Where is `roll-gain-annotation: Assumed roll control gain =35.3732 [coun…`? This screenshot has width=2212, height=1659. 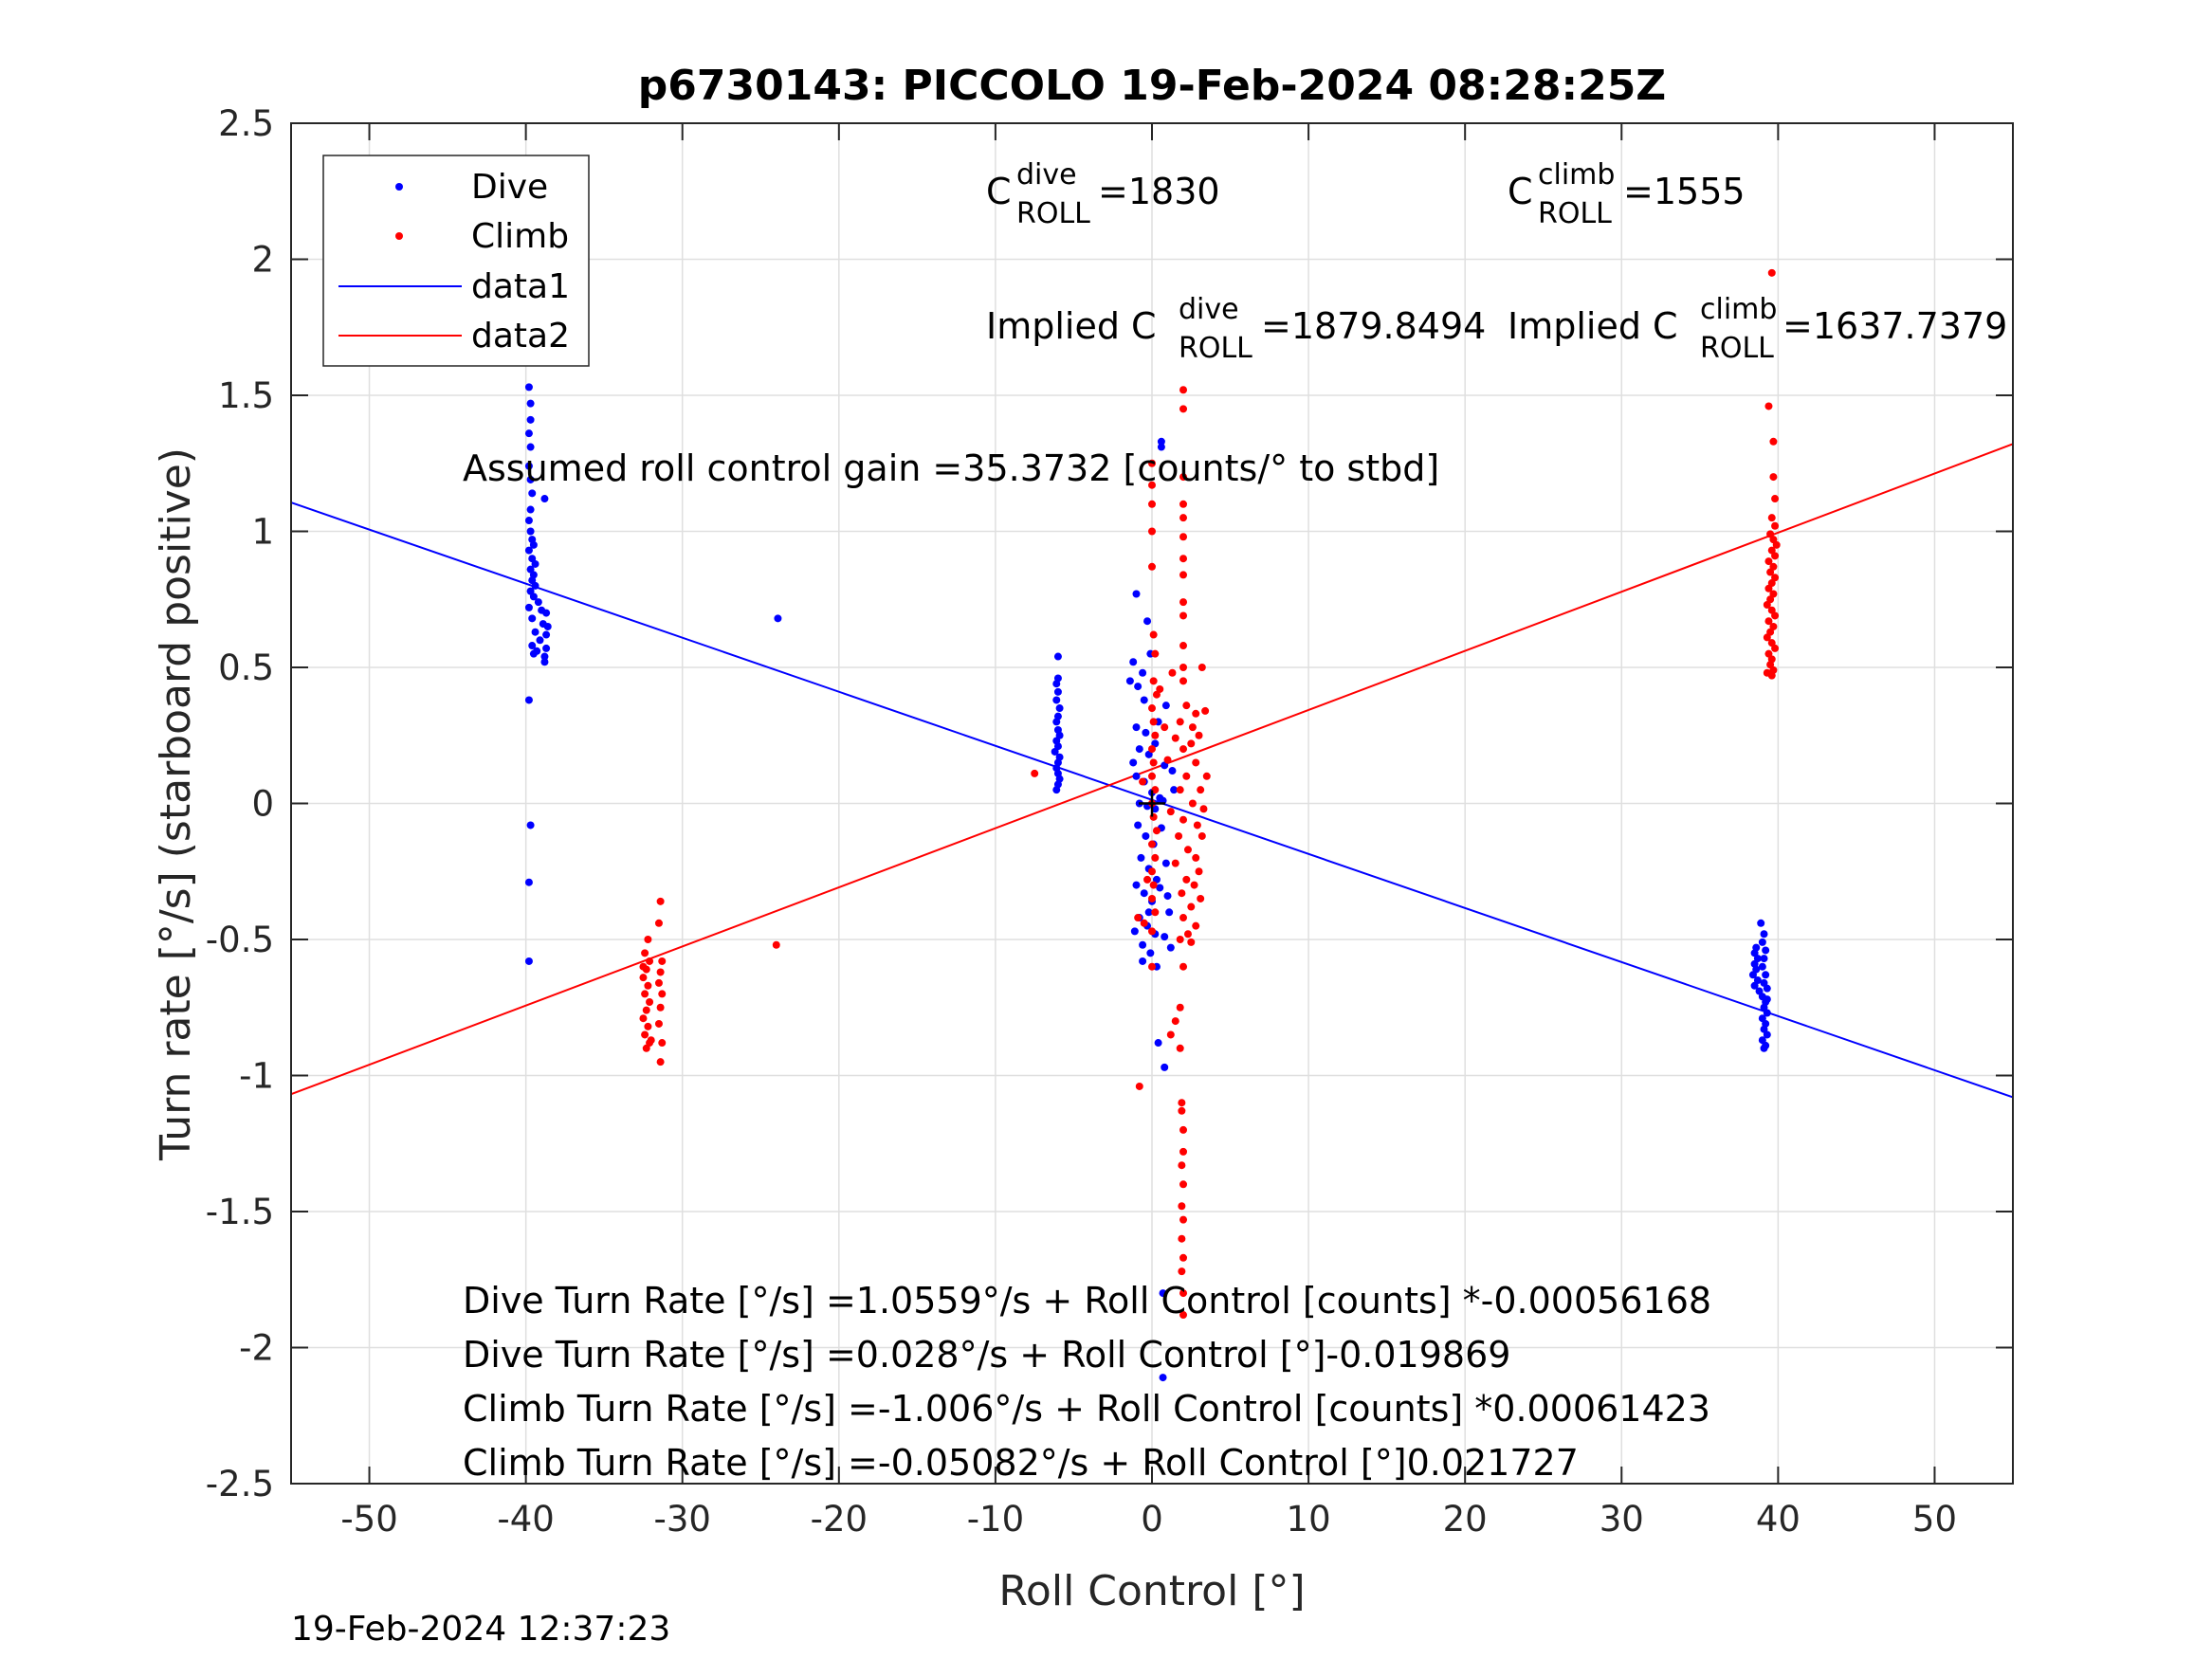 roll-gain-annotation: Assumed roll control gain =35.3732 [coun… is located at coordinates (951, 468).